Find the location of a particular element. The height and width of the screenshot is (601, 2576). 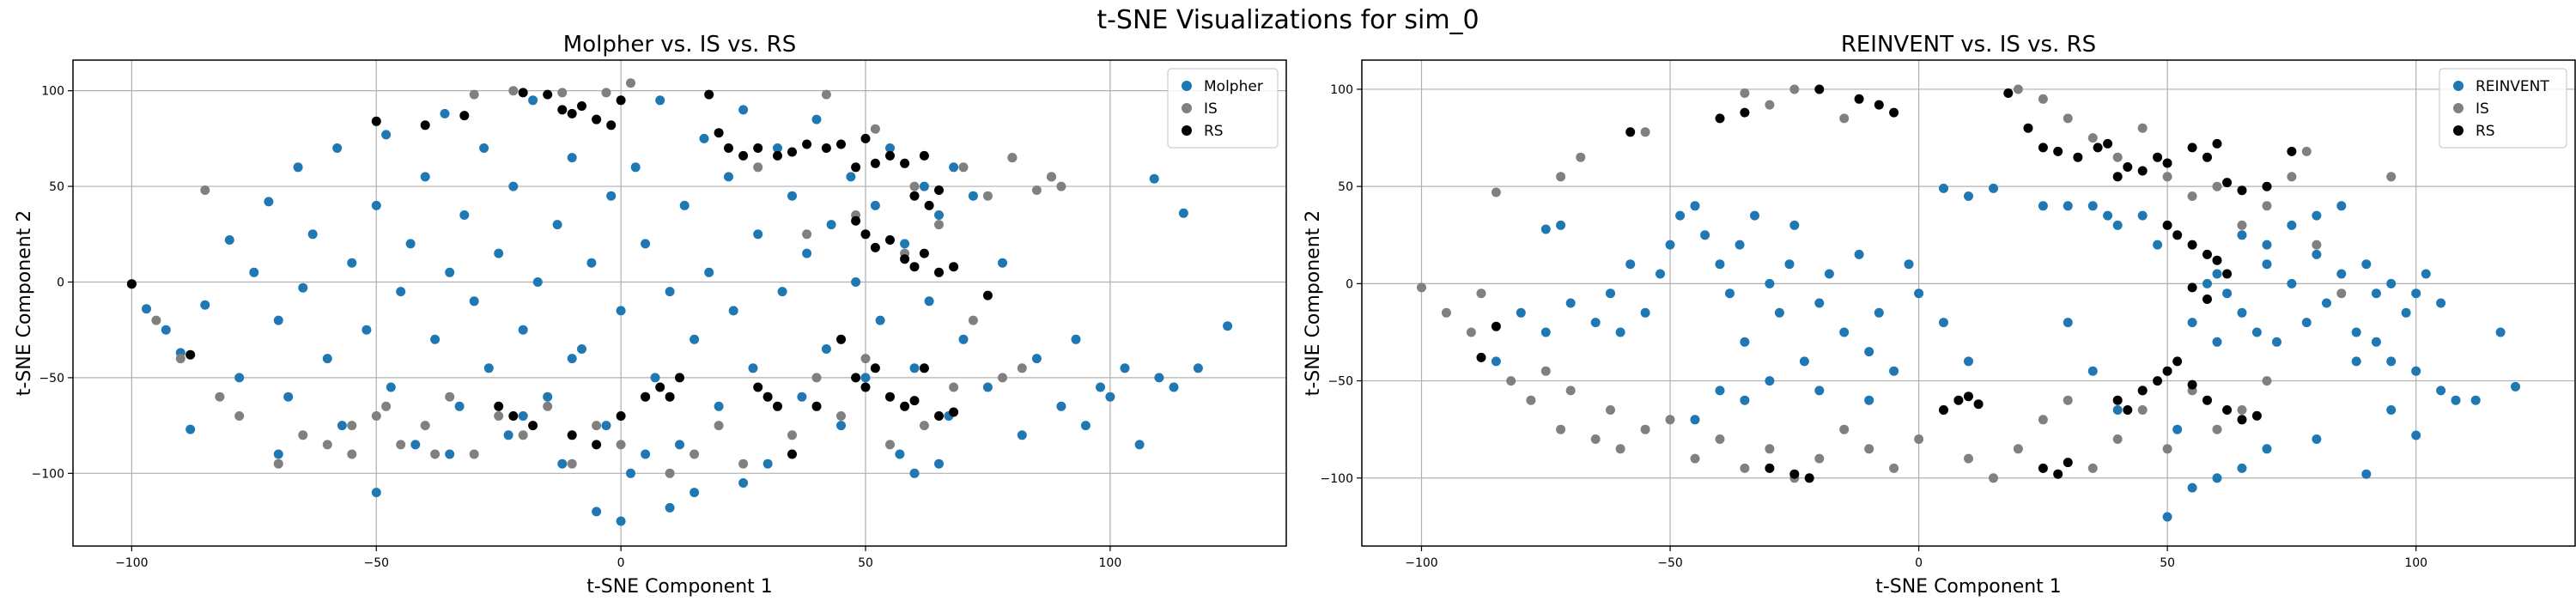

legend: Molpher IS RS is located at coordinates (1223, 109).